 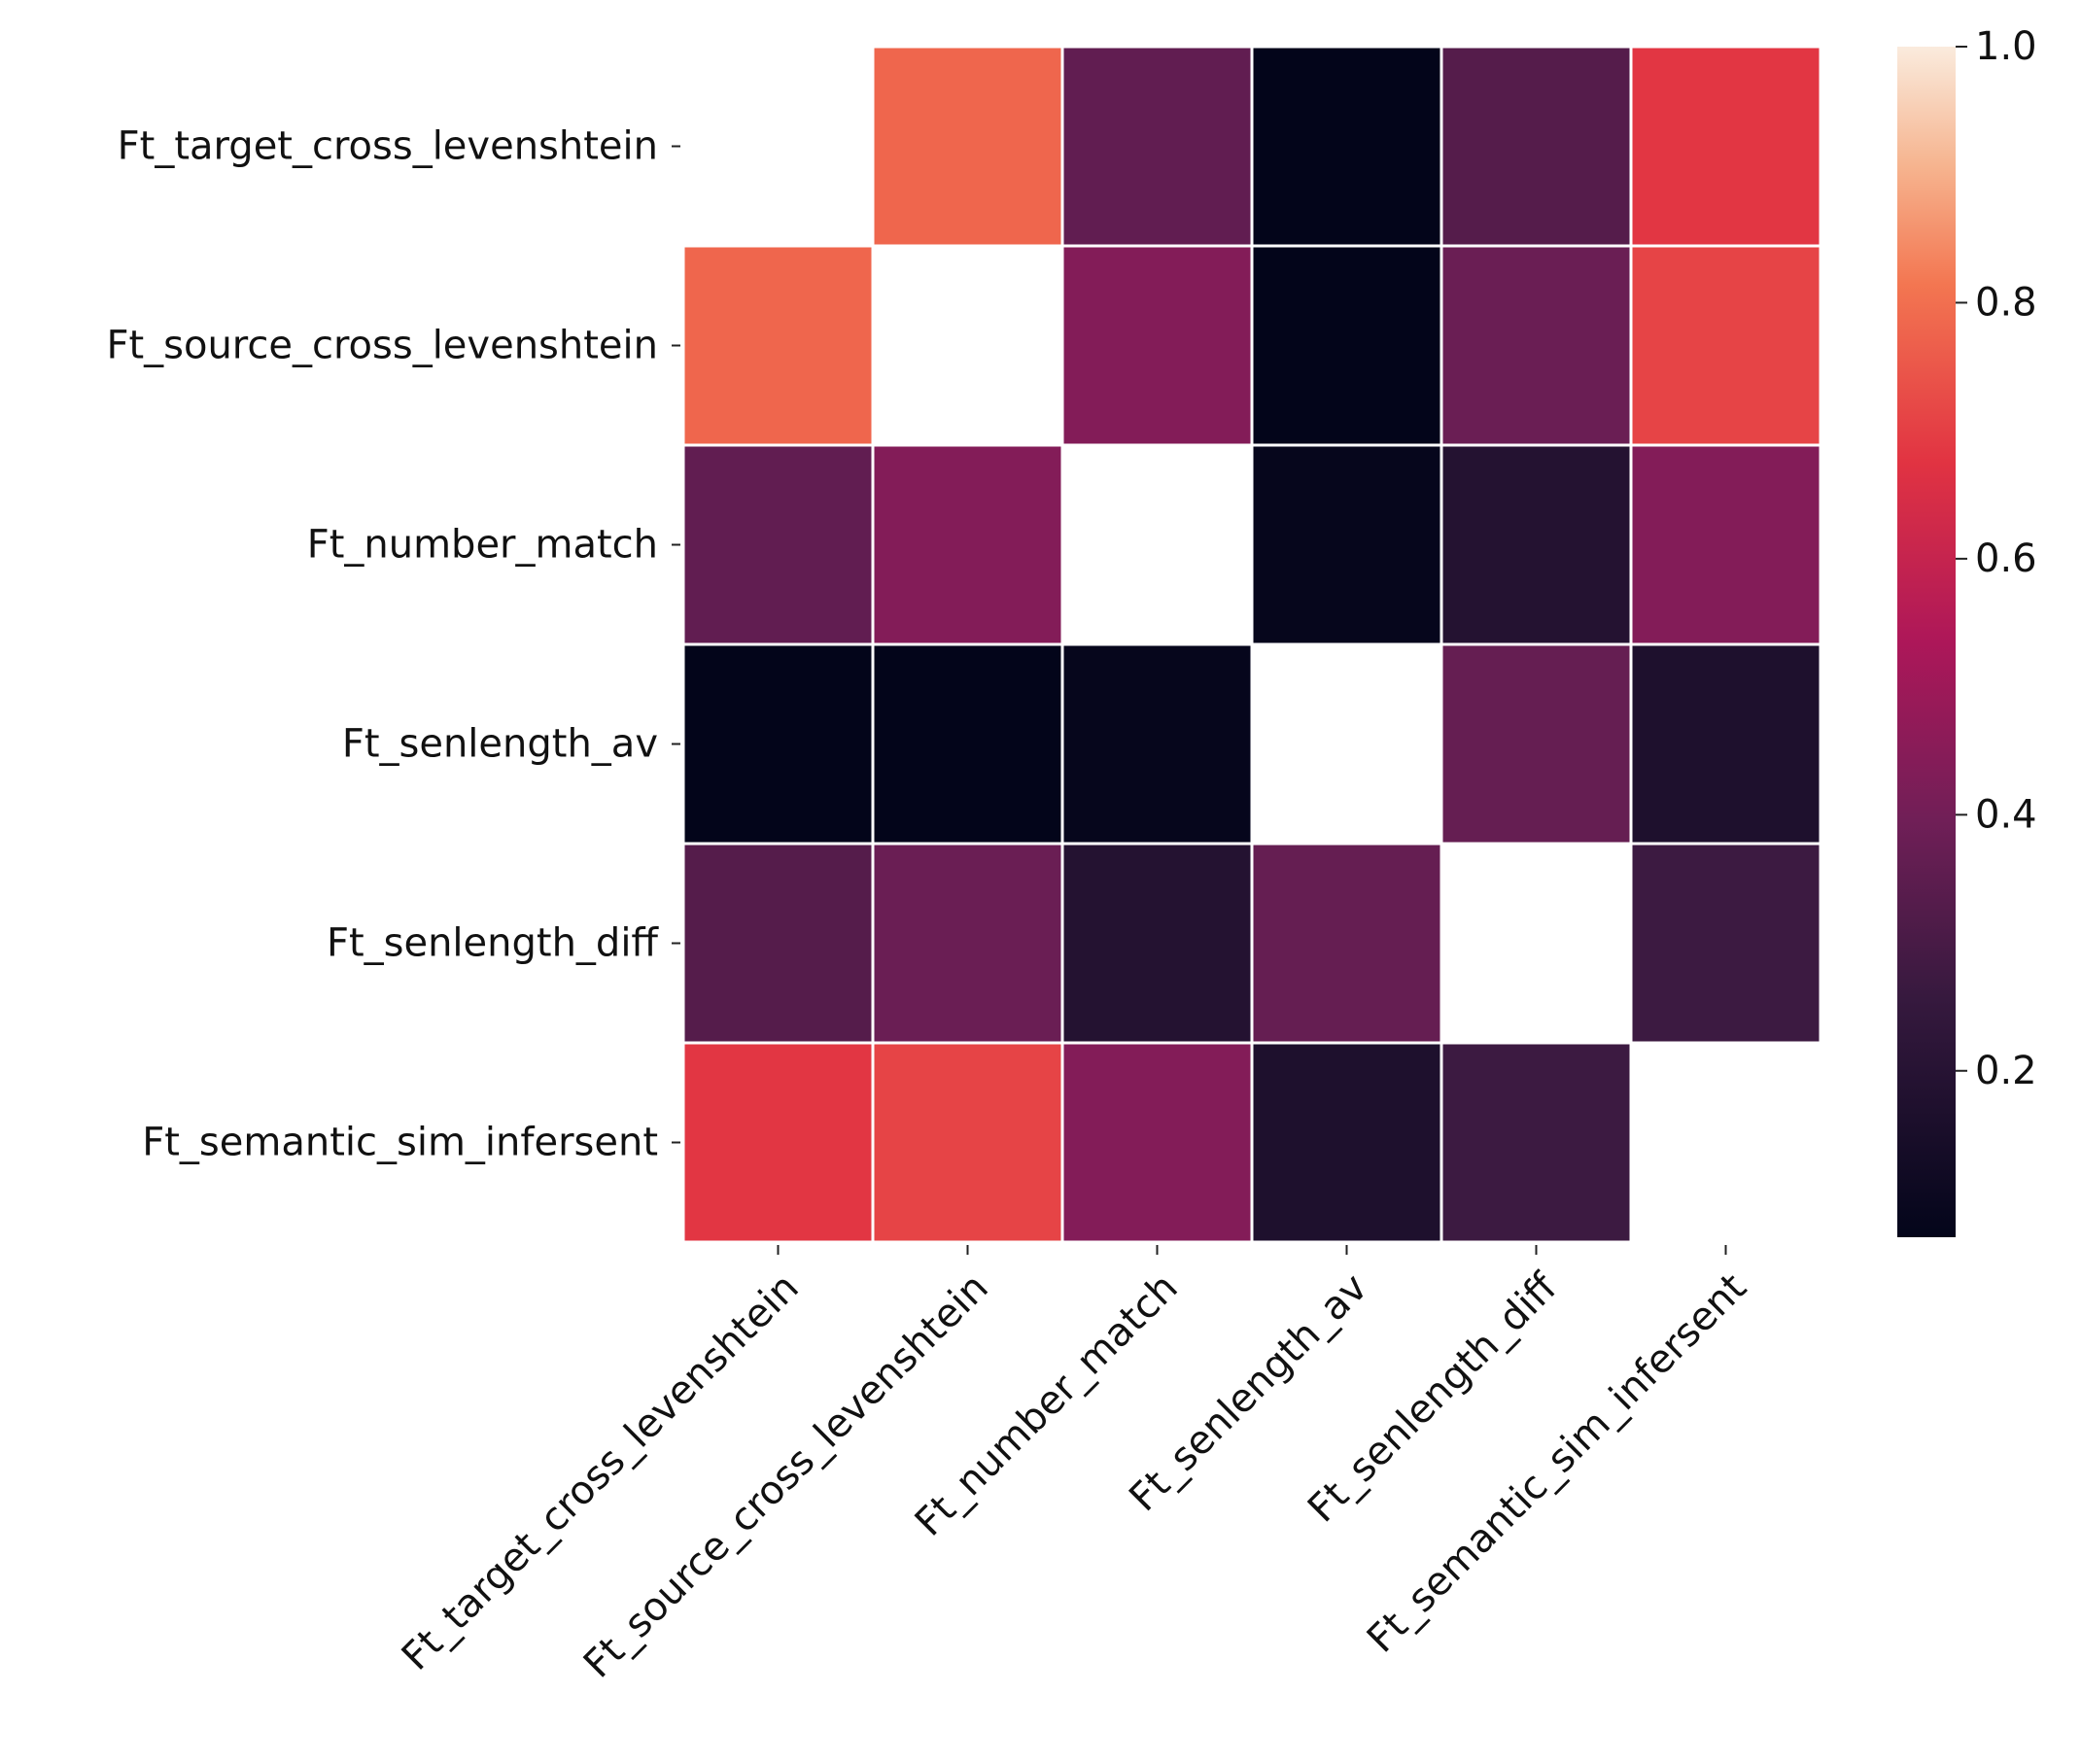 I want to click on column-label: Ft_source_cross_levenshtein, so click(x=786, y=1476).